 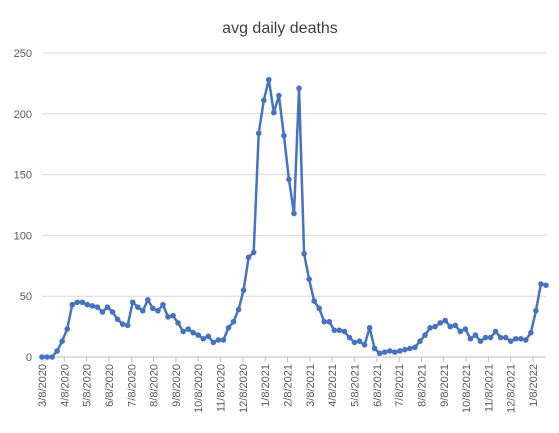 What do you see at coordinates (23, 54) in the screenshot?
I see `y-tick-label: 250` at bounding box center [23, 54].